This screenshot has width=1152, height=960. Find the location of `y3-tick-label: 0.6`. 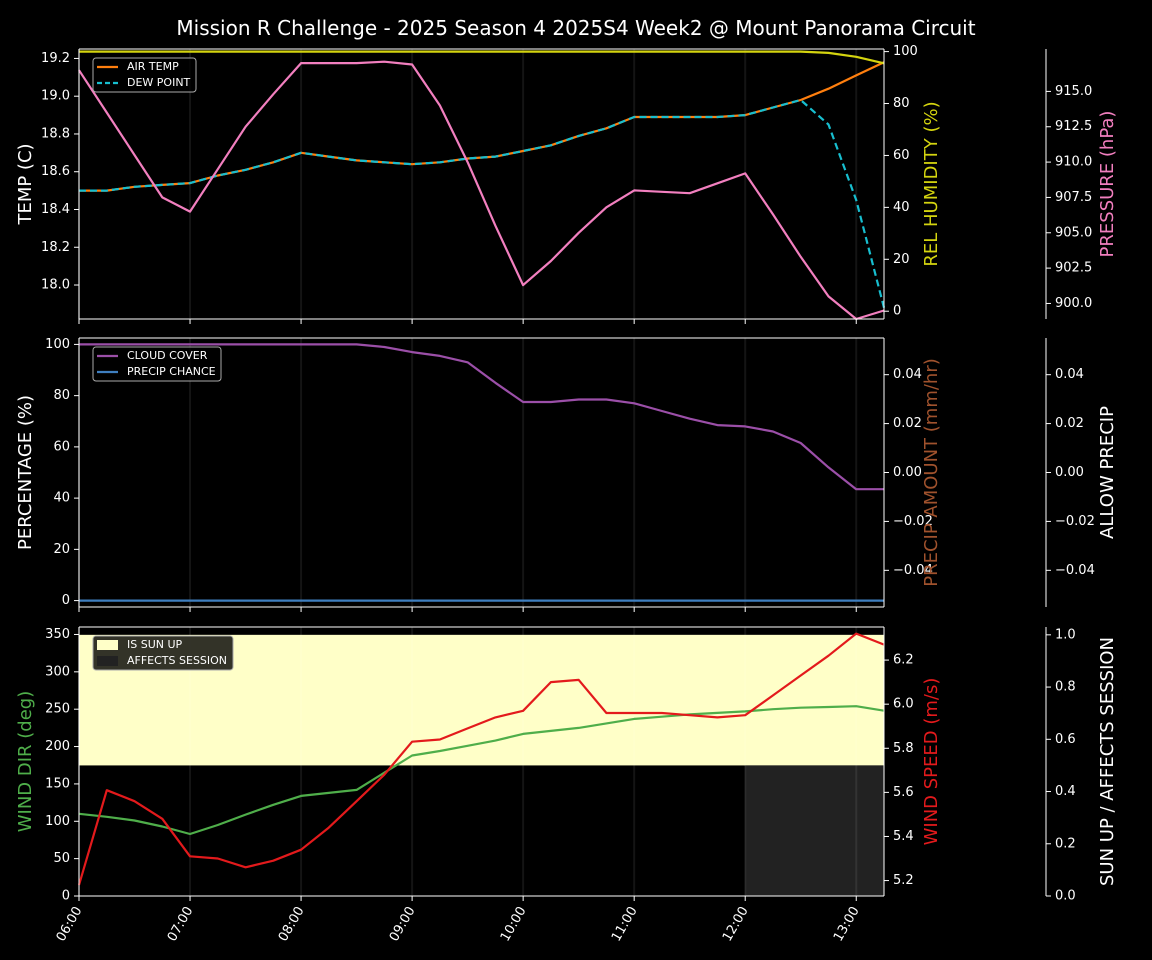

y3-tick-label: 0.6 is located at coordinates (1065, 739).